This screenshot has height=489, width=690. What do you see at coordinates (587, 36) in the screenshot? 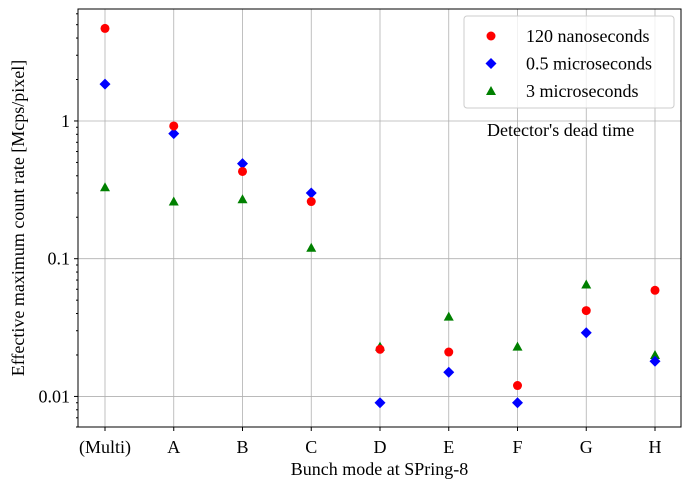
I see `legend-label: 120 nanoseconds` at bounding box center [587, 36].